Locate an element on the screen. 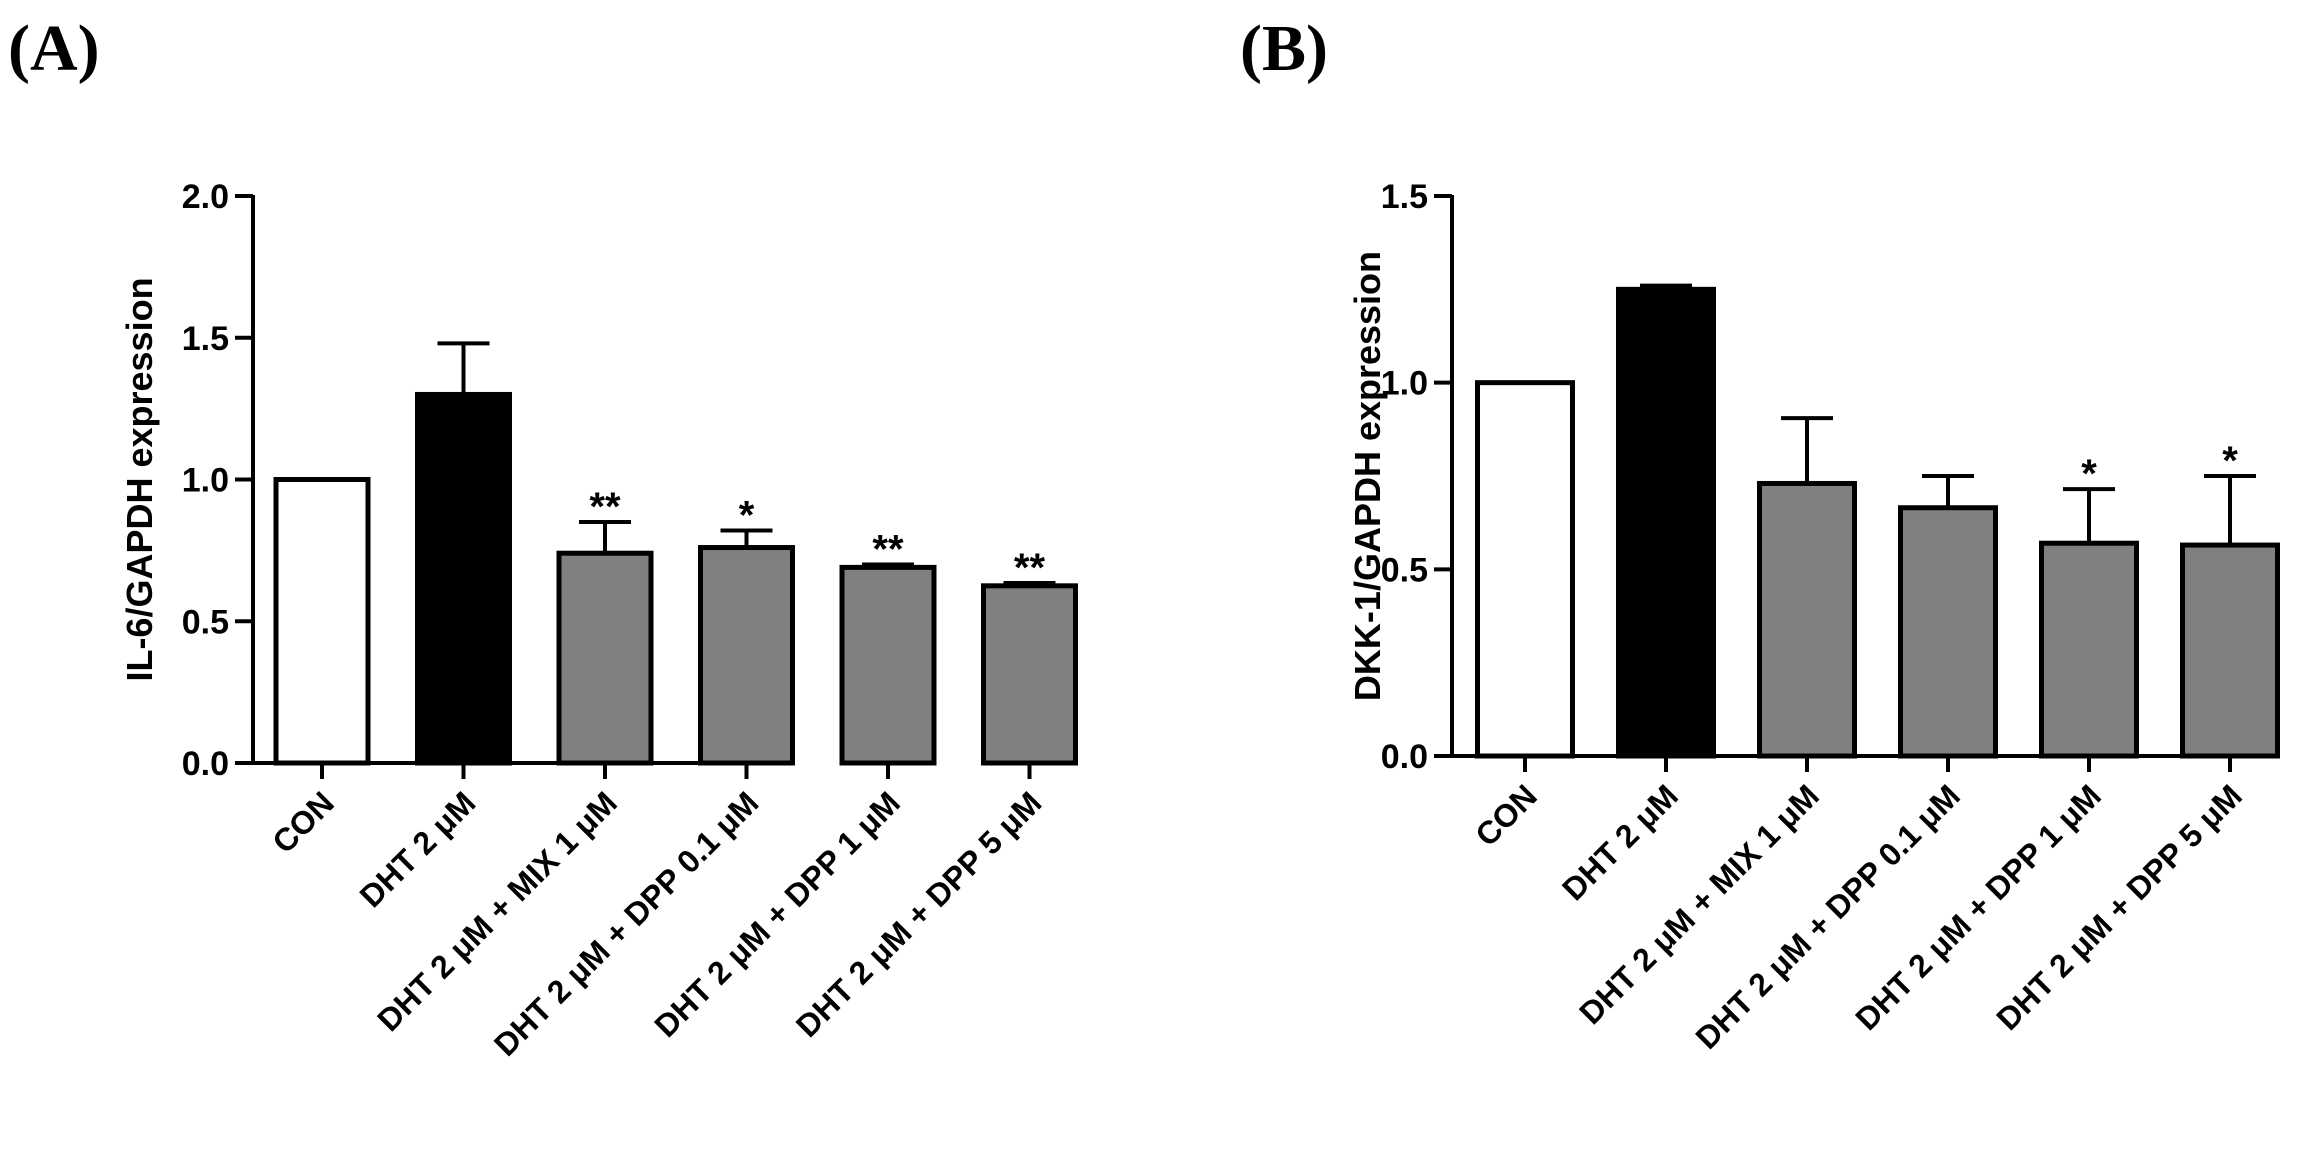 The width and height of the screenshot is (2298, 1171). y-tick-label: 2.0 is located at coordinates (205, 197).